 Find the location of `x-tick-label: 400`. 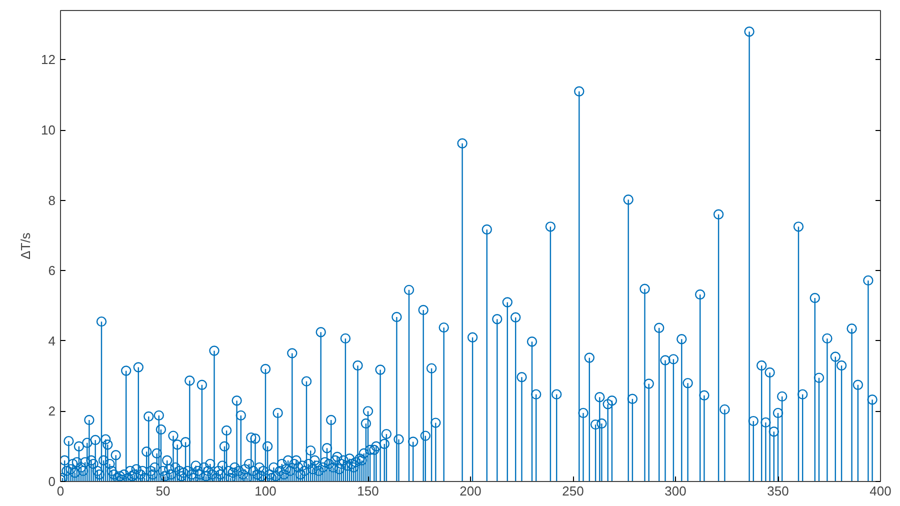

x-tick-label: 400 is located at coordinates (881, 491).